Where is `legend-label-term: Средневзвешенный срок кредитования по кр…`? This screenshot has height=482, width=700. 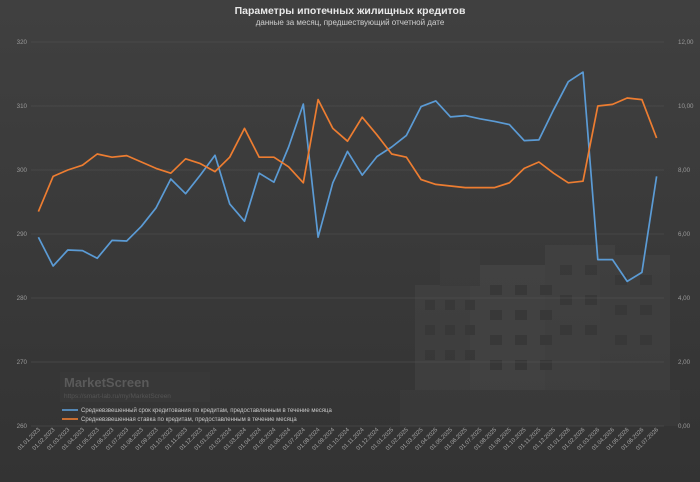 legend-label-term: Средневзвешенный срок кредитования по кр… is located at coordinates (206, 410).